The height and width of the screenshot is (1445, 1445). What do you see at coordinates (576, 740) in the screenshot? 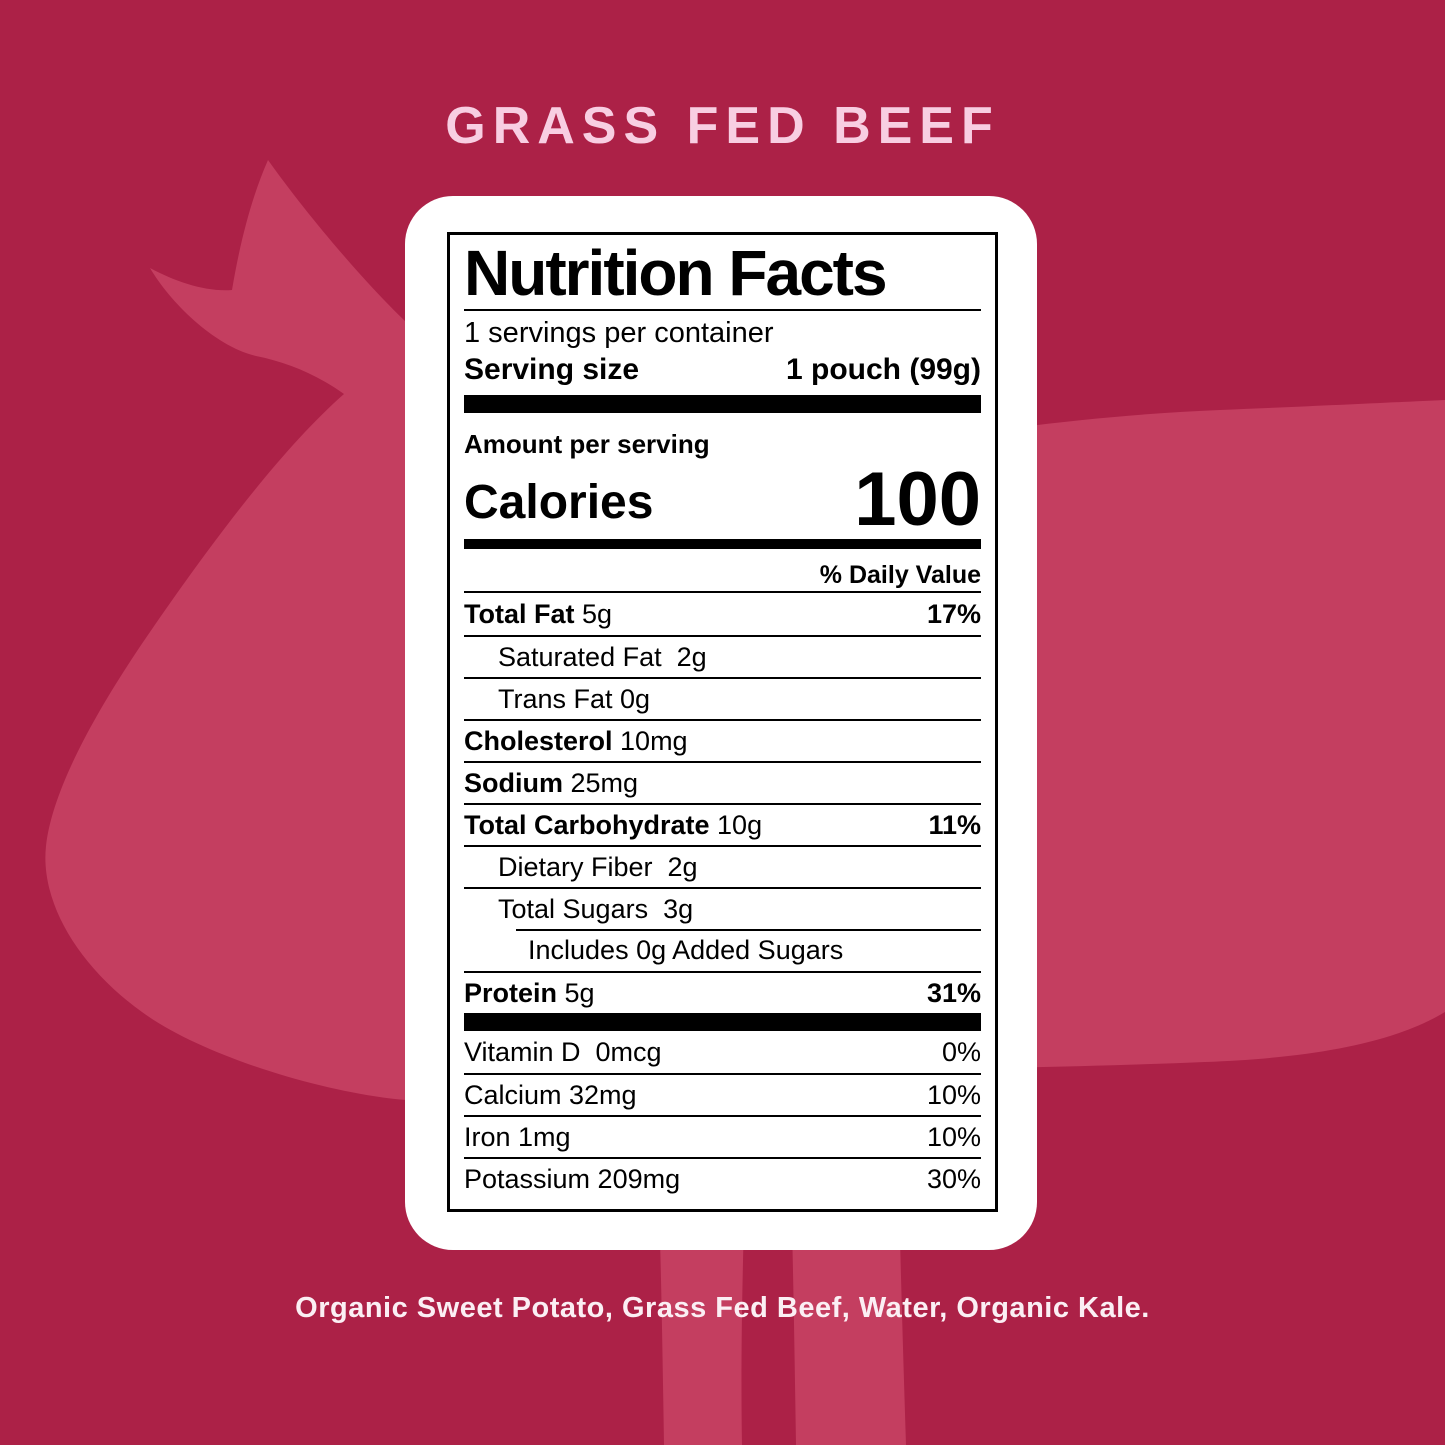
I see `nutrient-name: Cholesterol 10mg` at bounding box center [576, 740].